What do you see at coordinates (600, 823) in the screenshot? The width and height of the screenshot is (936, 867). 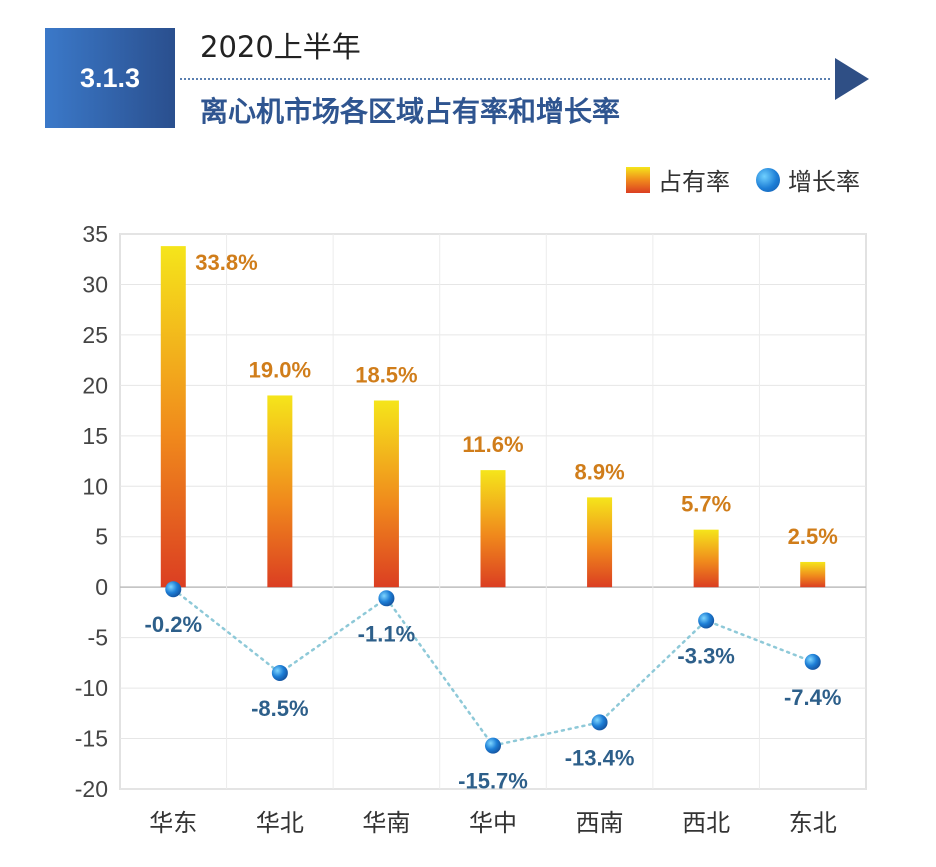 I see `x-tick-label: 西南` at bounding box center [600, 823].